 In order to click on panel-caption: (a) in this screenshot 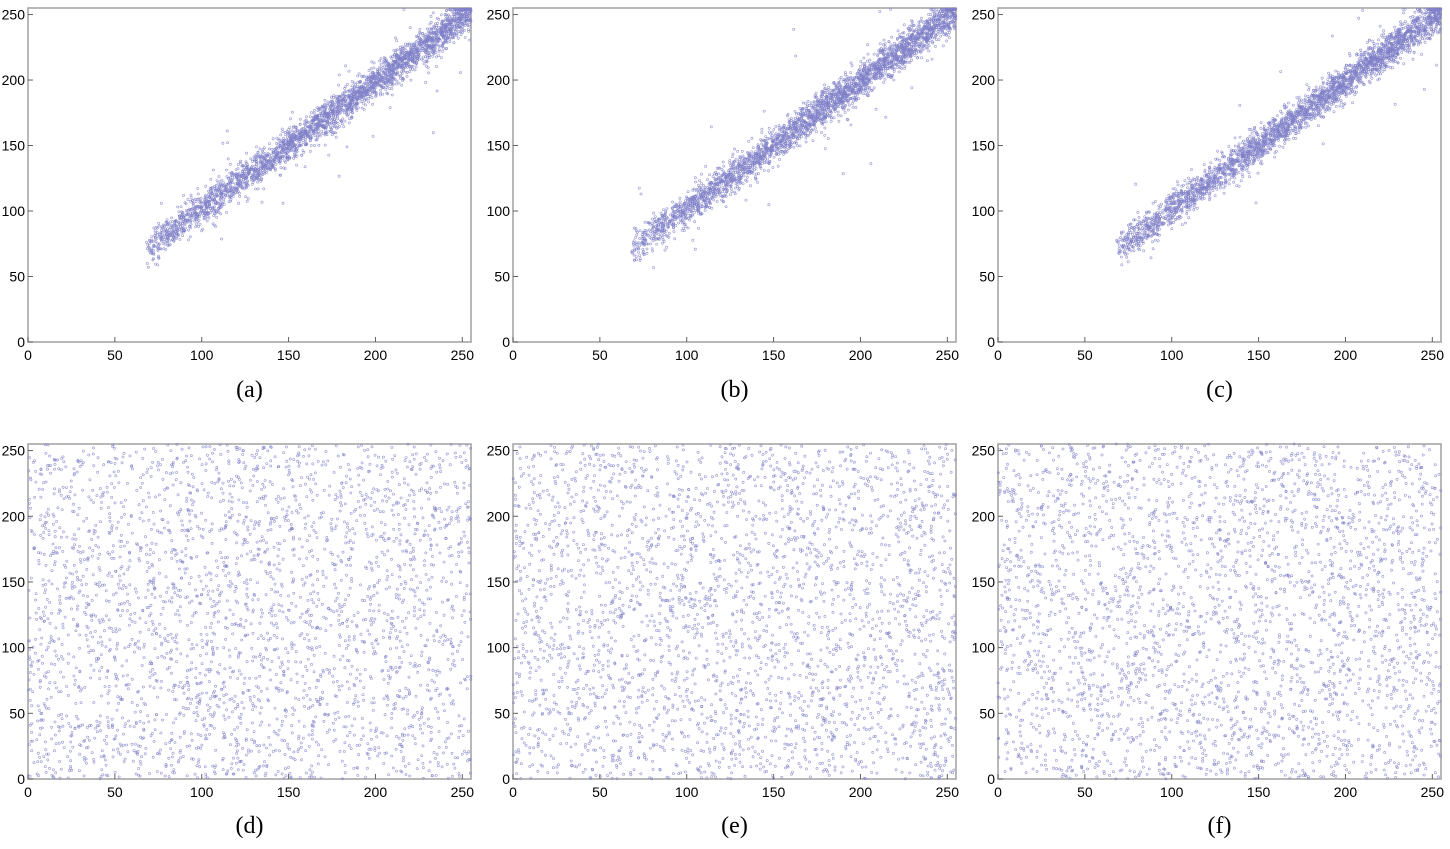, I will do `click(249, 390)`.